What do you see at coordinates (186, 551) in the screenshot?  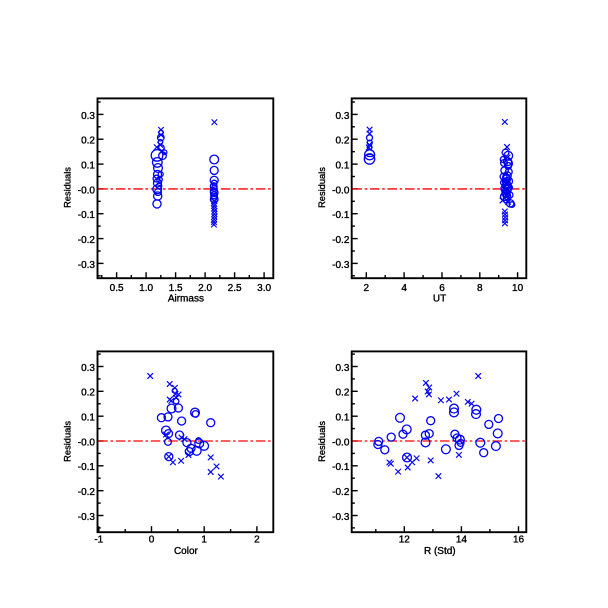 I see `svg-text: Color` at bounding box center [186, 551].